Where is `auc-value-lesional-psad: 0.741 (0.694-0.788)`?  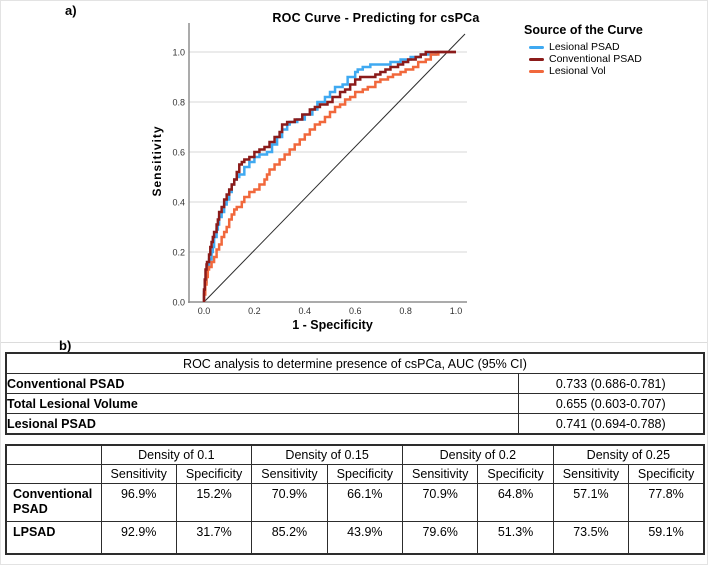 auc-value-lesional-psad: 0.741 (0.694-0.788) is located at coordinates (611, 424).